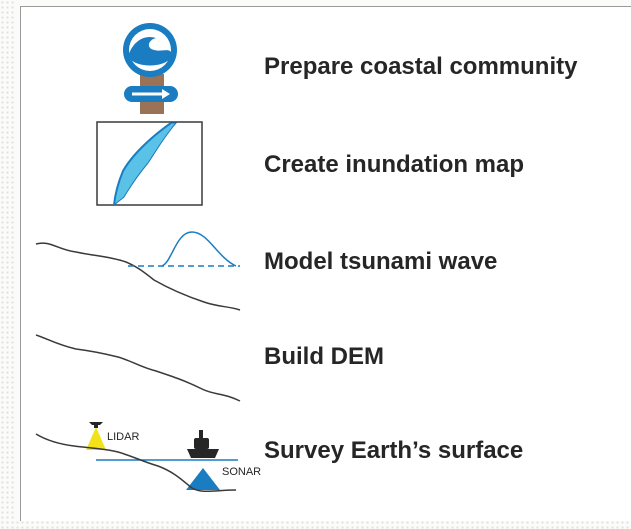  I want to click on page-edge-bottom, so click(315, 524).